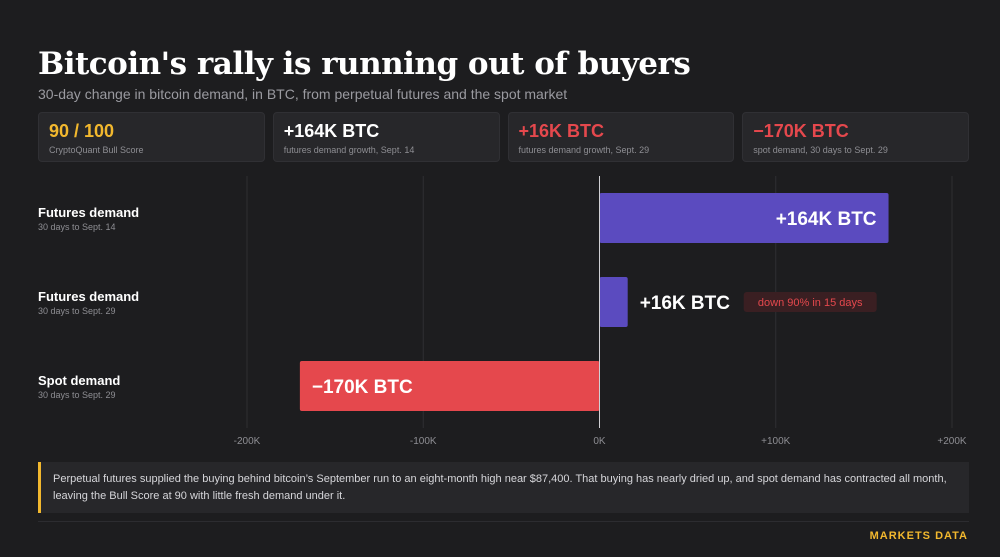  Describe the element at coordinates (151, 137) in the screenshot. I see `kpi-card-bull-score: 90 / 100 CryptoQuant Bull Score` at that location.